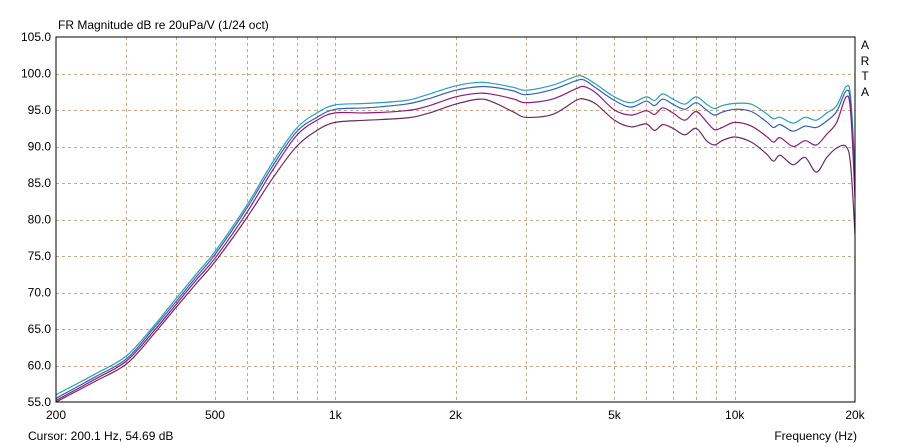  I want to click on y-tick-label: 105.0, so click(36, 37).